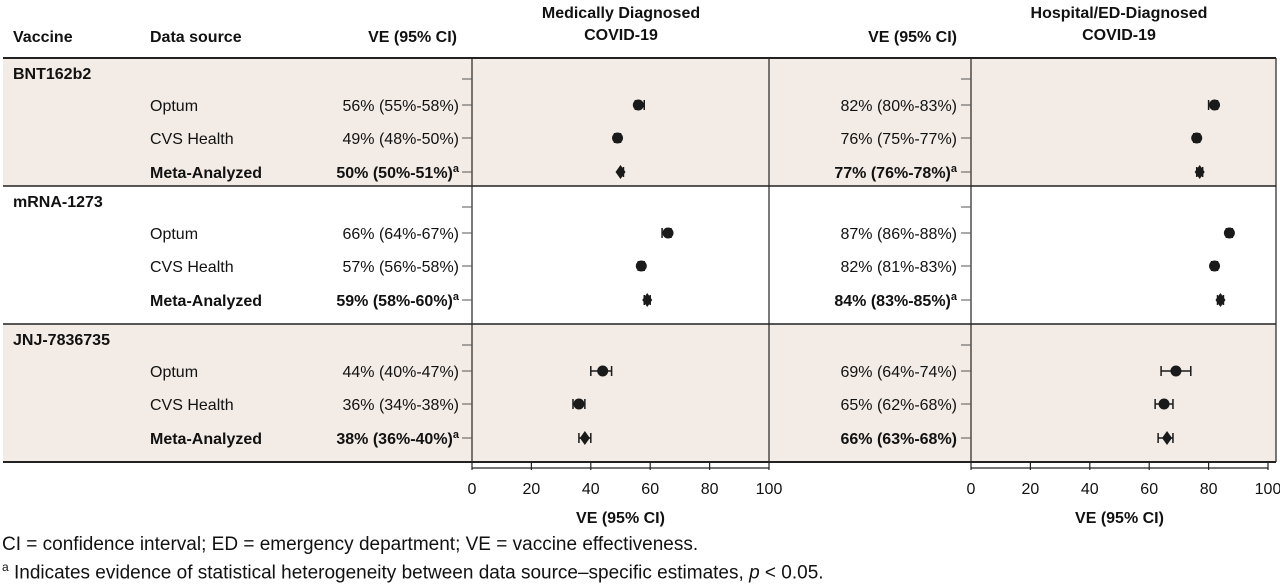 The height and width of the screenshot is (587, 1280). I want to click on header-data-source: Data source, so click(196, 37).